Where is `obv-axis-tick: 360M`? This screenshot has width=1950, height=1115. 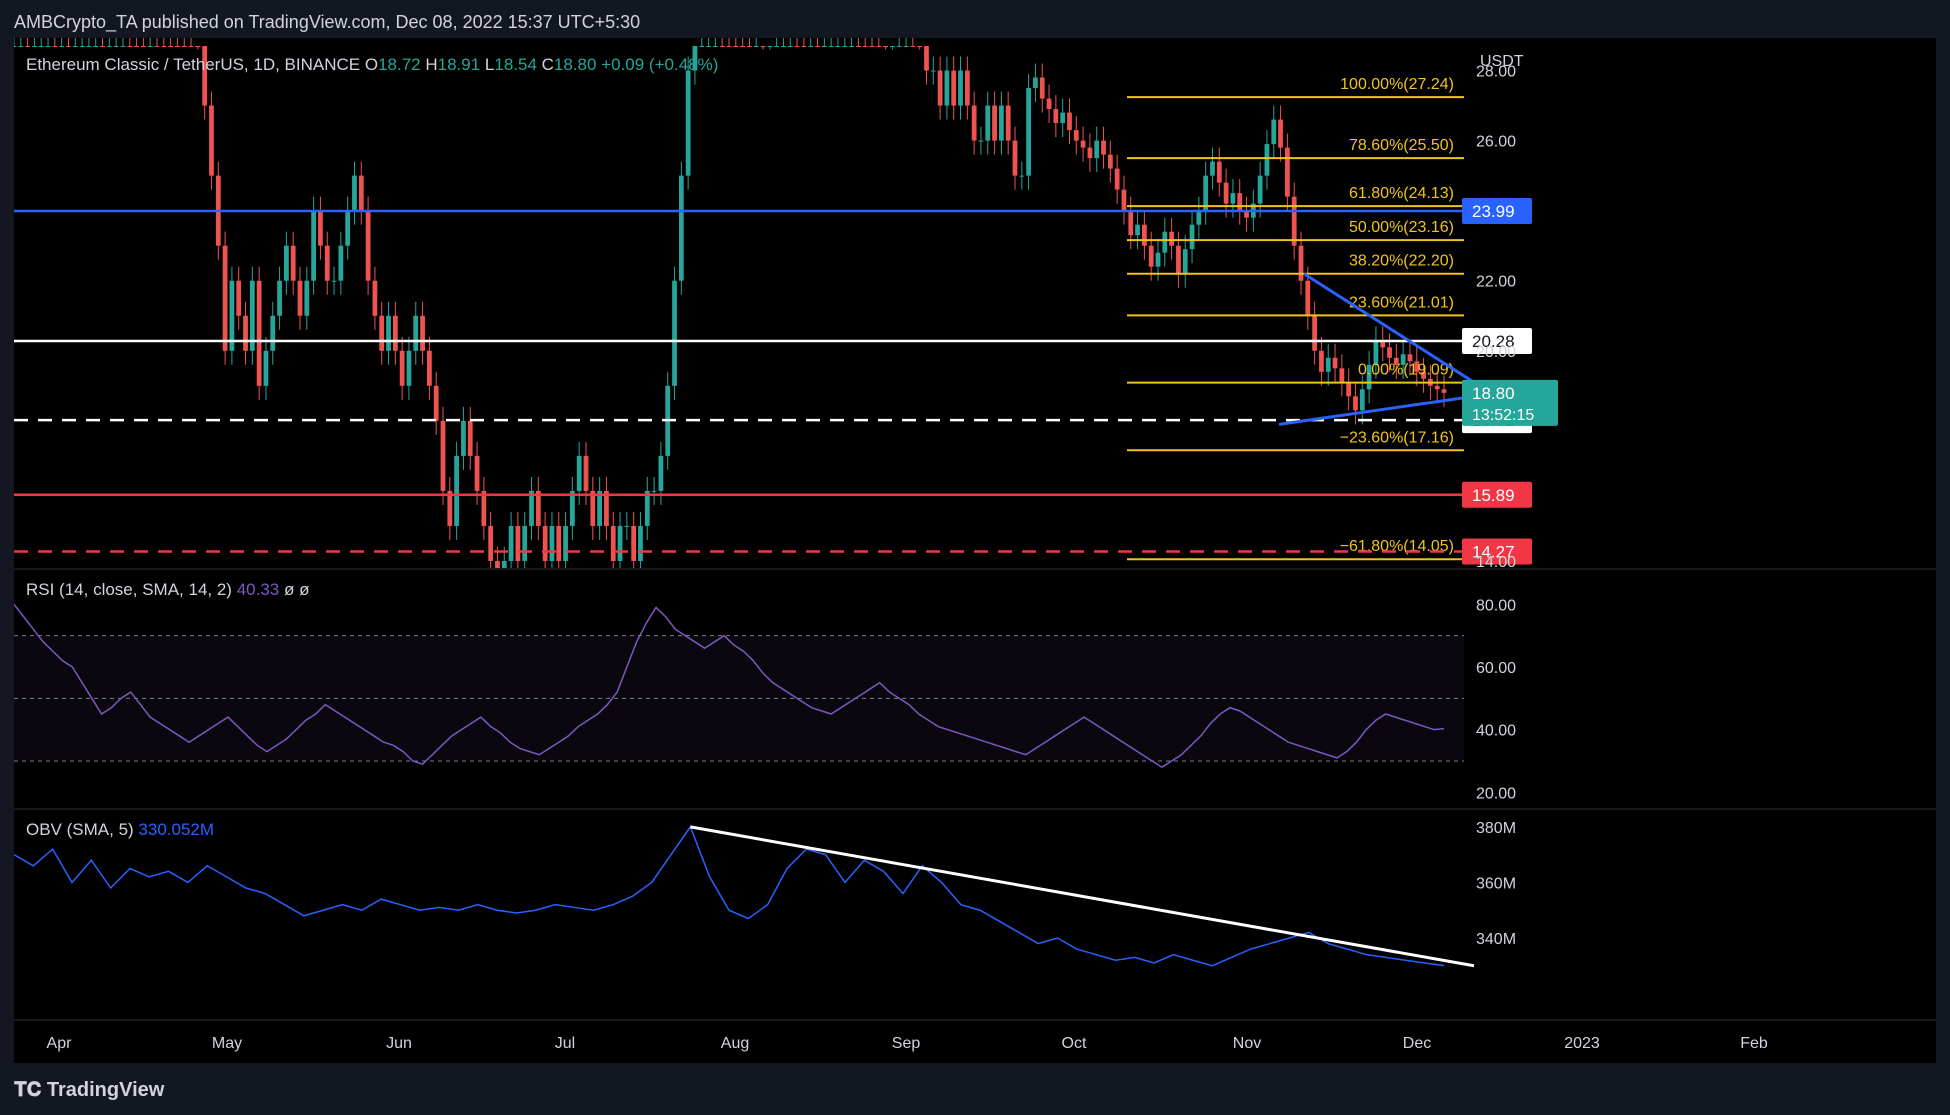
obv-axis-tick: 360M is located at coordinates (1496, 883).